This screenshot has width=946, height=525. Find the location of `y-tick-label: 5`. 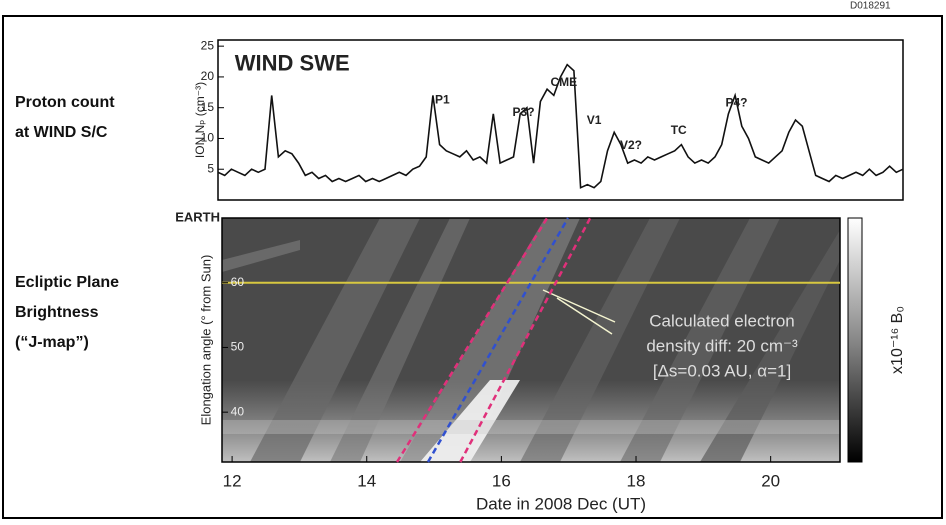

y-tick-label: 5 is located at coordinates (210, 168).